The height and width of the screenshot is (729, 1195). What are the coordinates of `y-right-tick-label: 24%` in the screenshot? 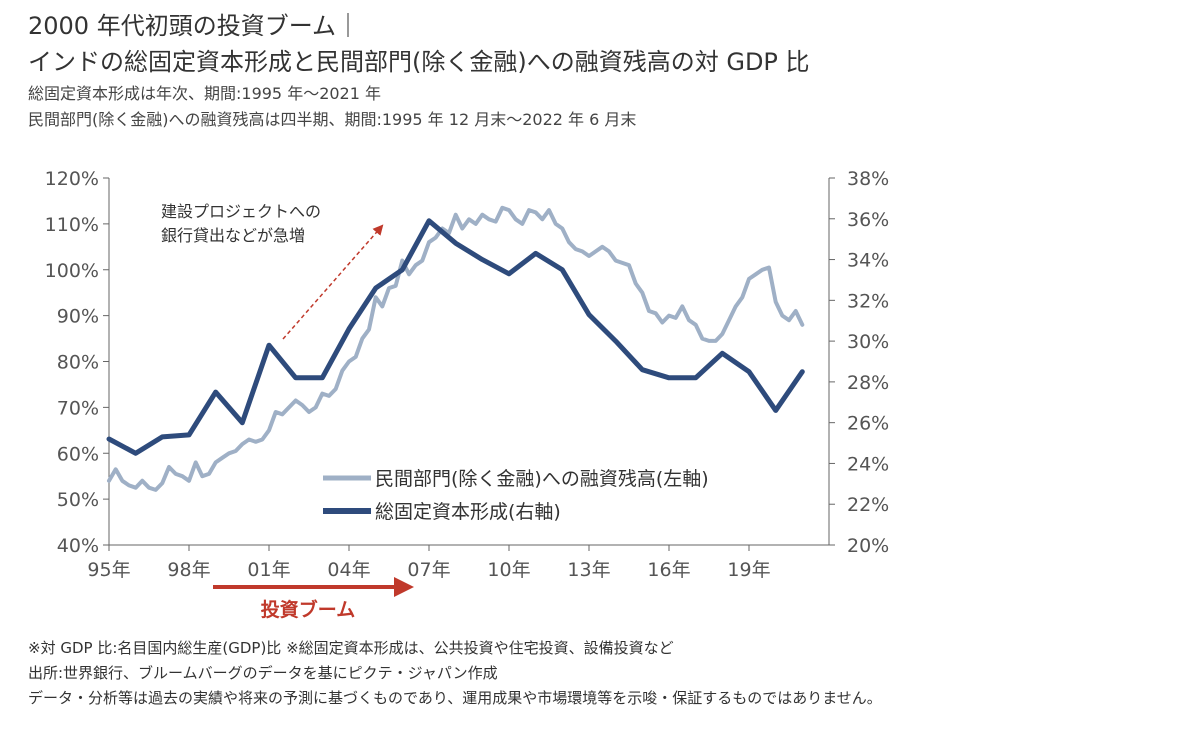 It's located at (868, 464).